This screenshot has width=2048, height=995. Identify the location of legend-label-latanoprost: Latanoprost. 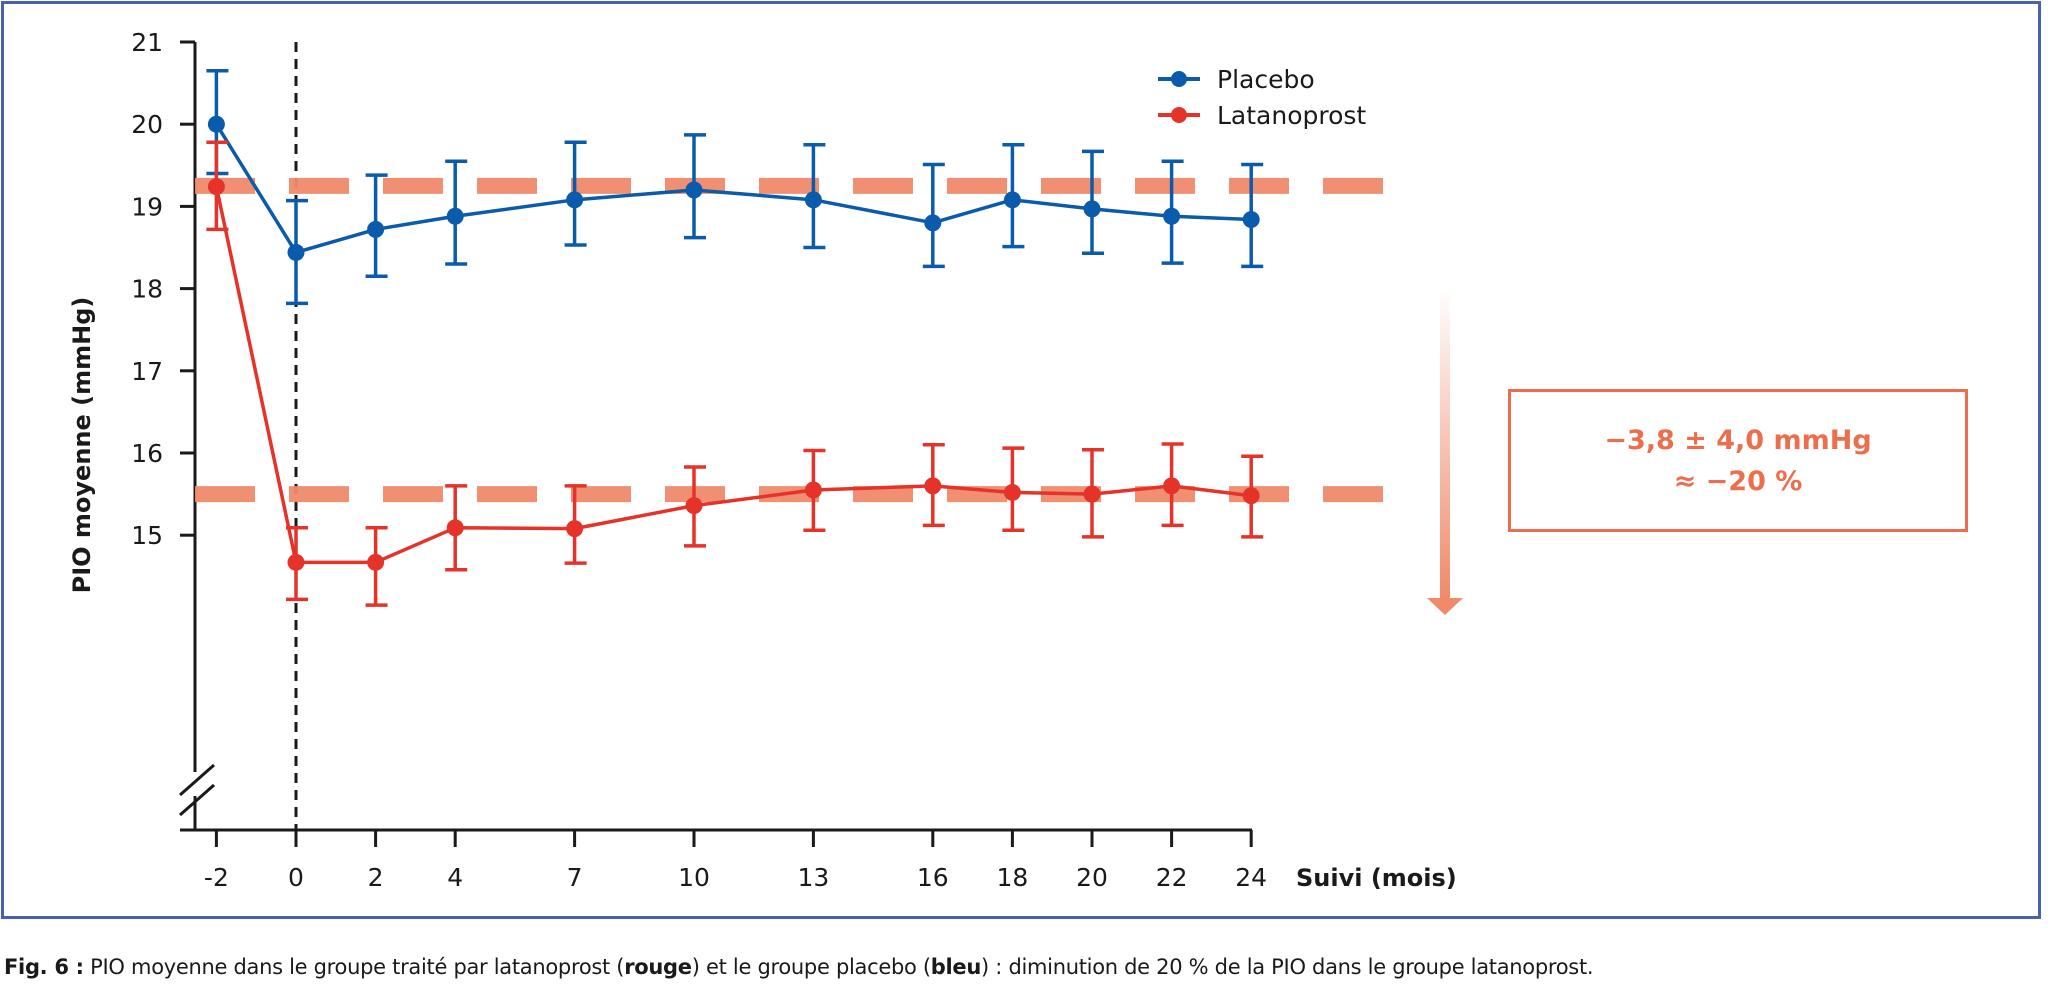
(1291, 115).